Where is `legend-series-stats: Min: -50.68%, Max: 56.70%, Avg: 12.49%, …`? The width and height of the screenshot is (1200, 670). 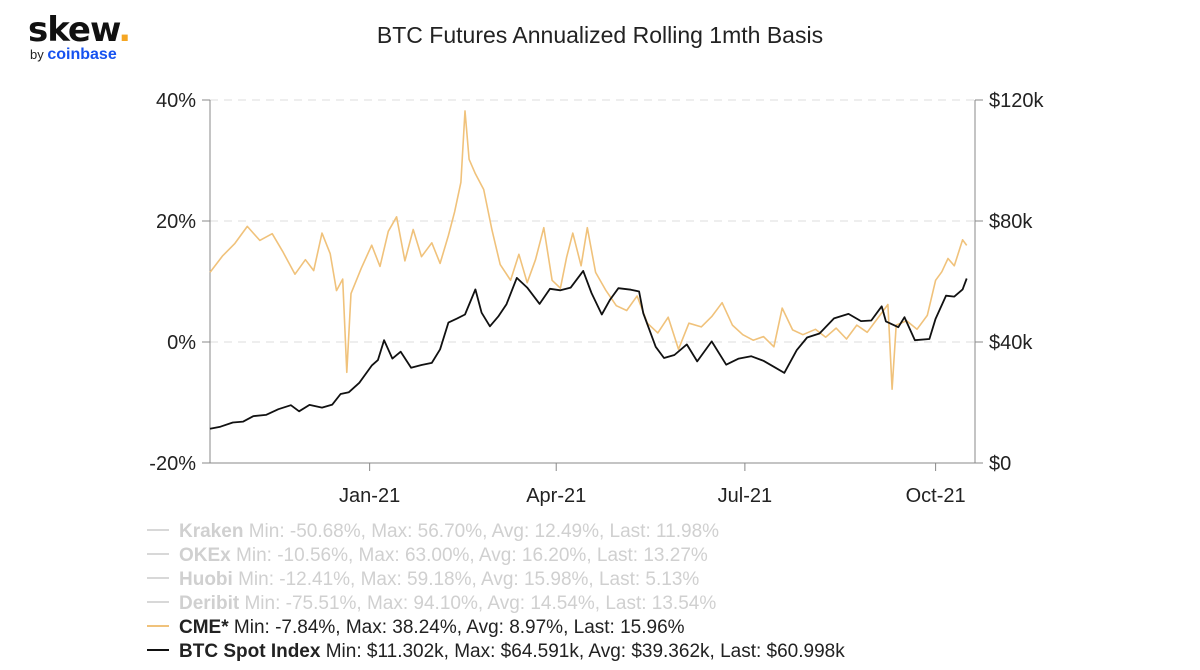 legend-series-stats: Min: -50.68%, Max: 56.70%, Avg: 12.49%, … is located at coordinates (481, 531).